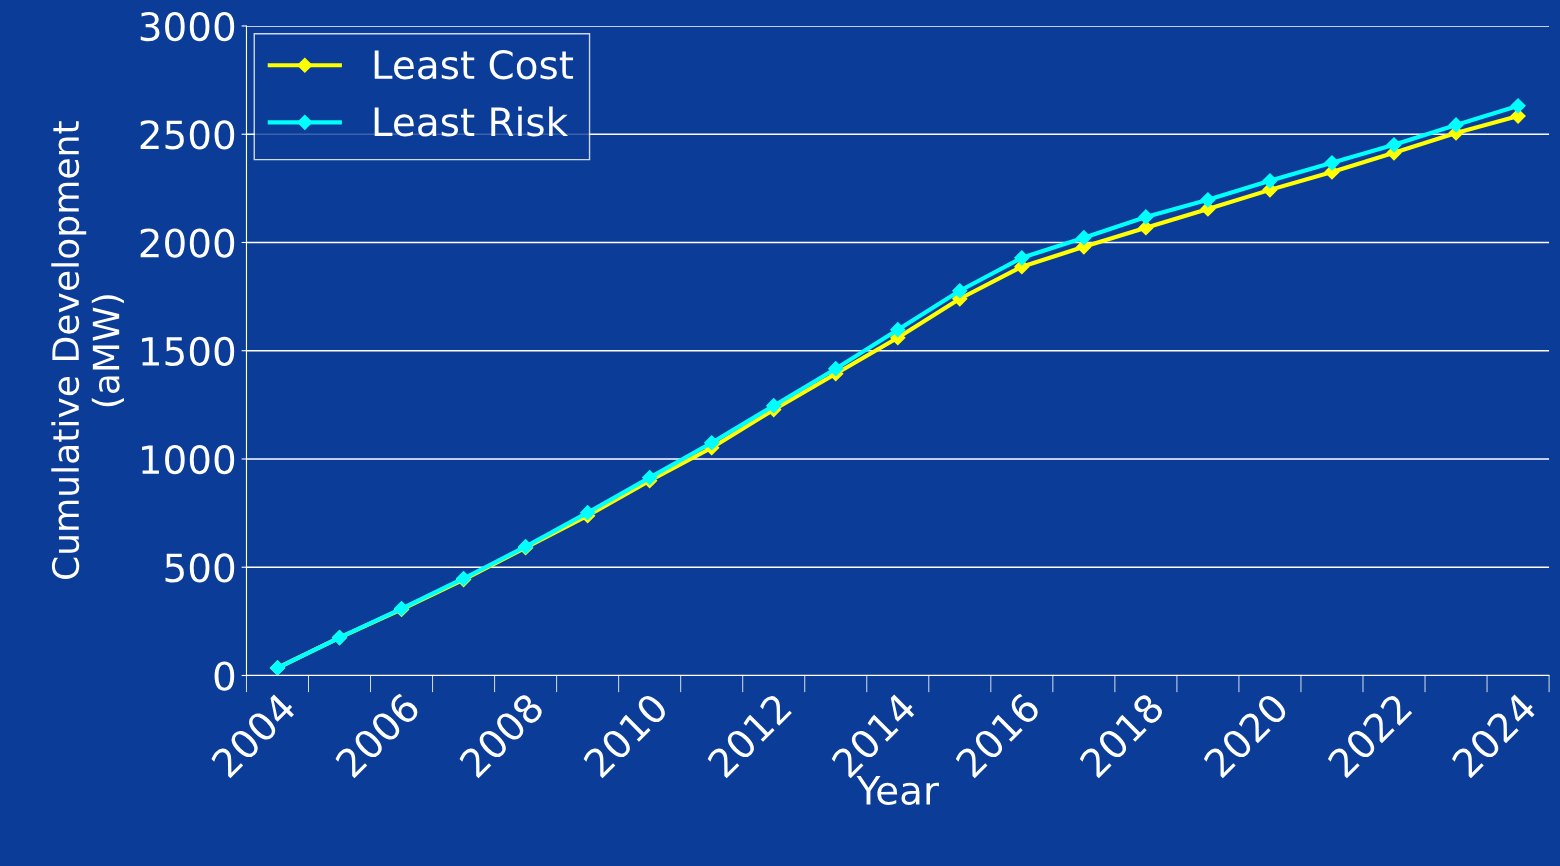  What do you see at coordinates (897, 790) in the screenshot?
I see `x-axis-title: Year` at bounding box center [897, 790].